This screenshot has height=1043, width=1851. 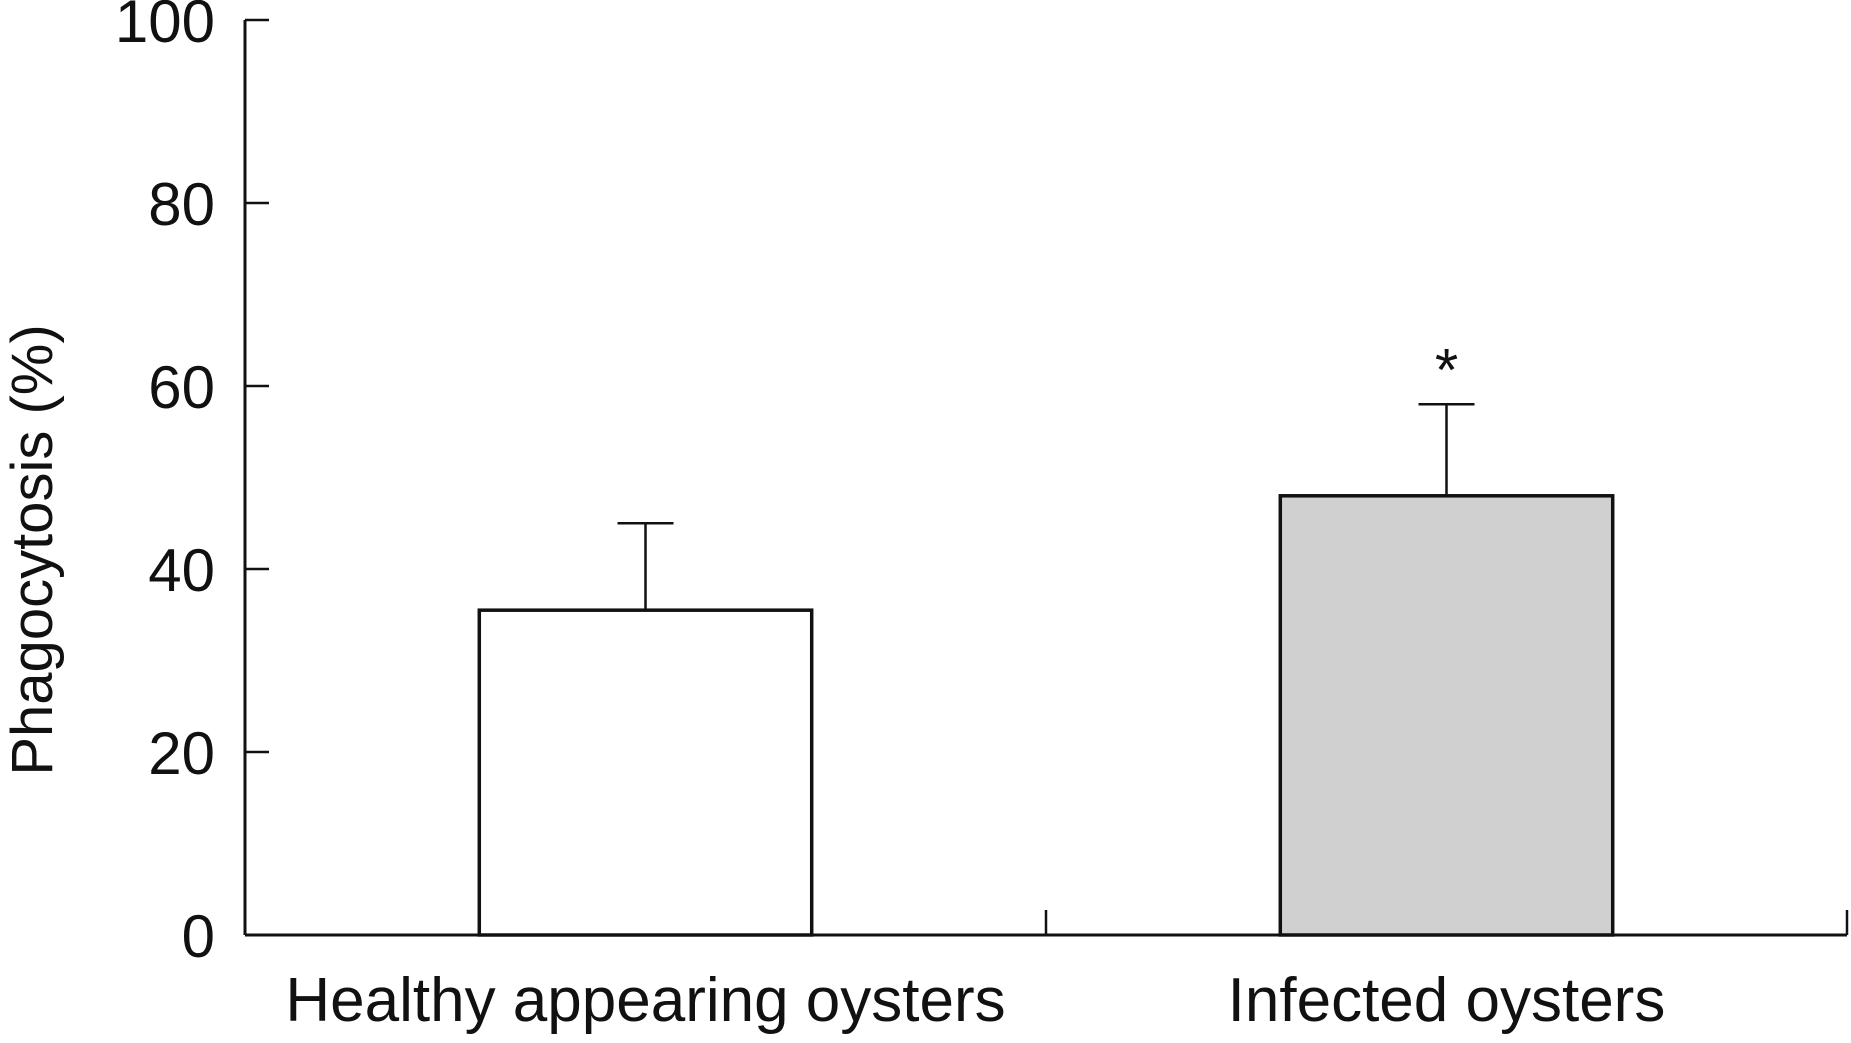 What do you see at coordinates (181, 387) in the screenshot?
I see `y-tick-label: 60` at bounding box center [181, 387].